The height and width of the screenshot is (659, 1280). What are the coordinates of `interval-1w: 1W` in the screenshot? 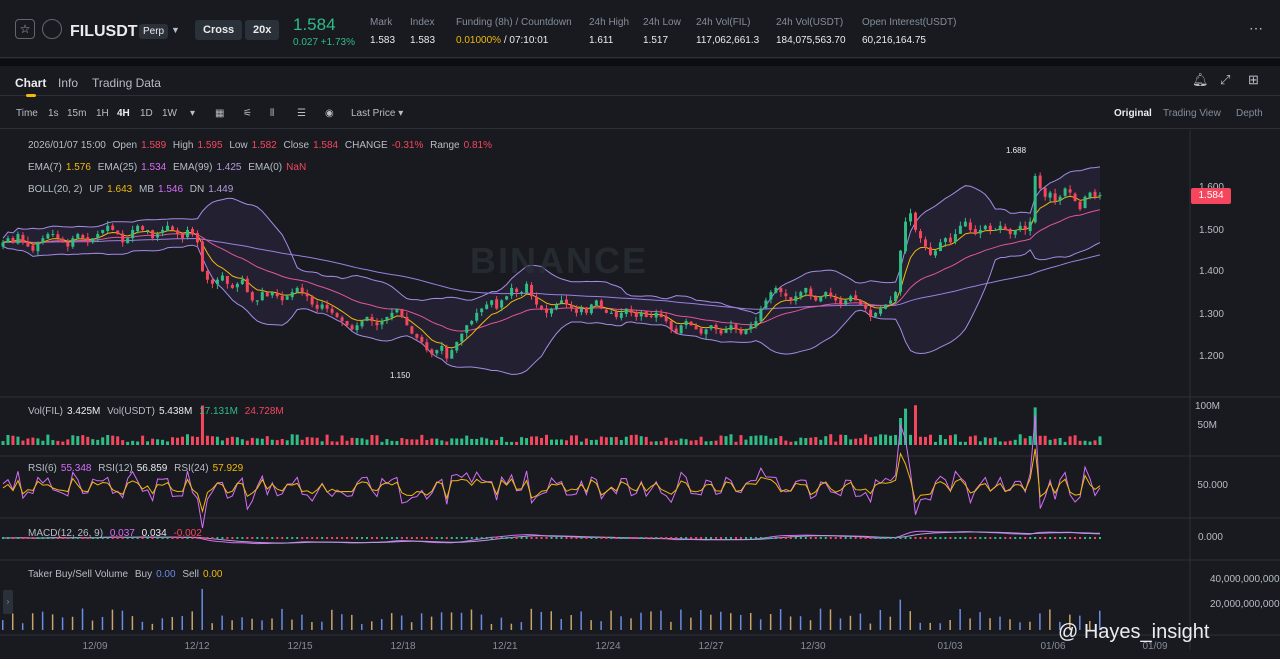 It's located at (169, 113).